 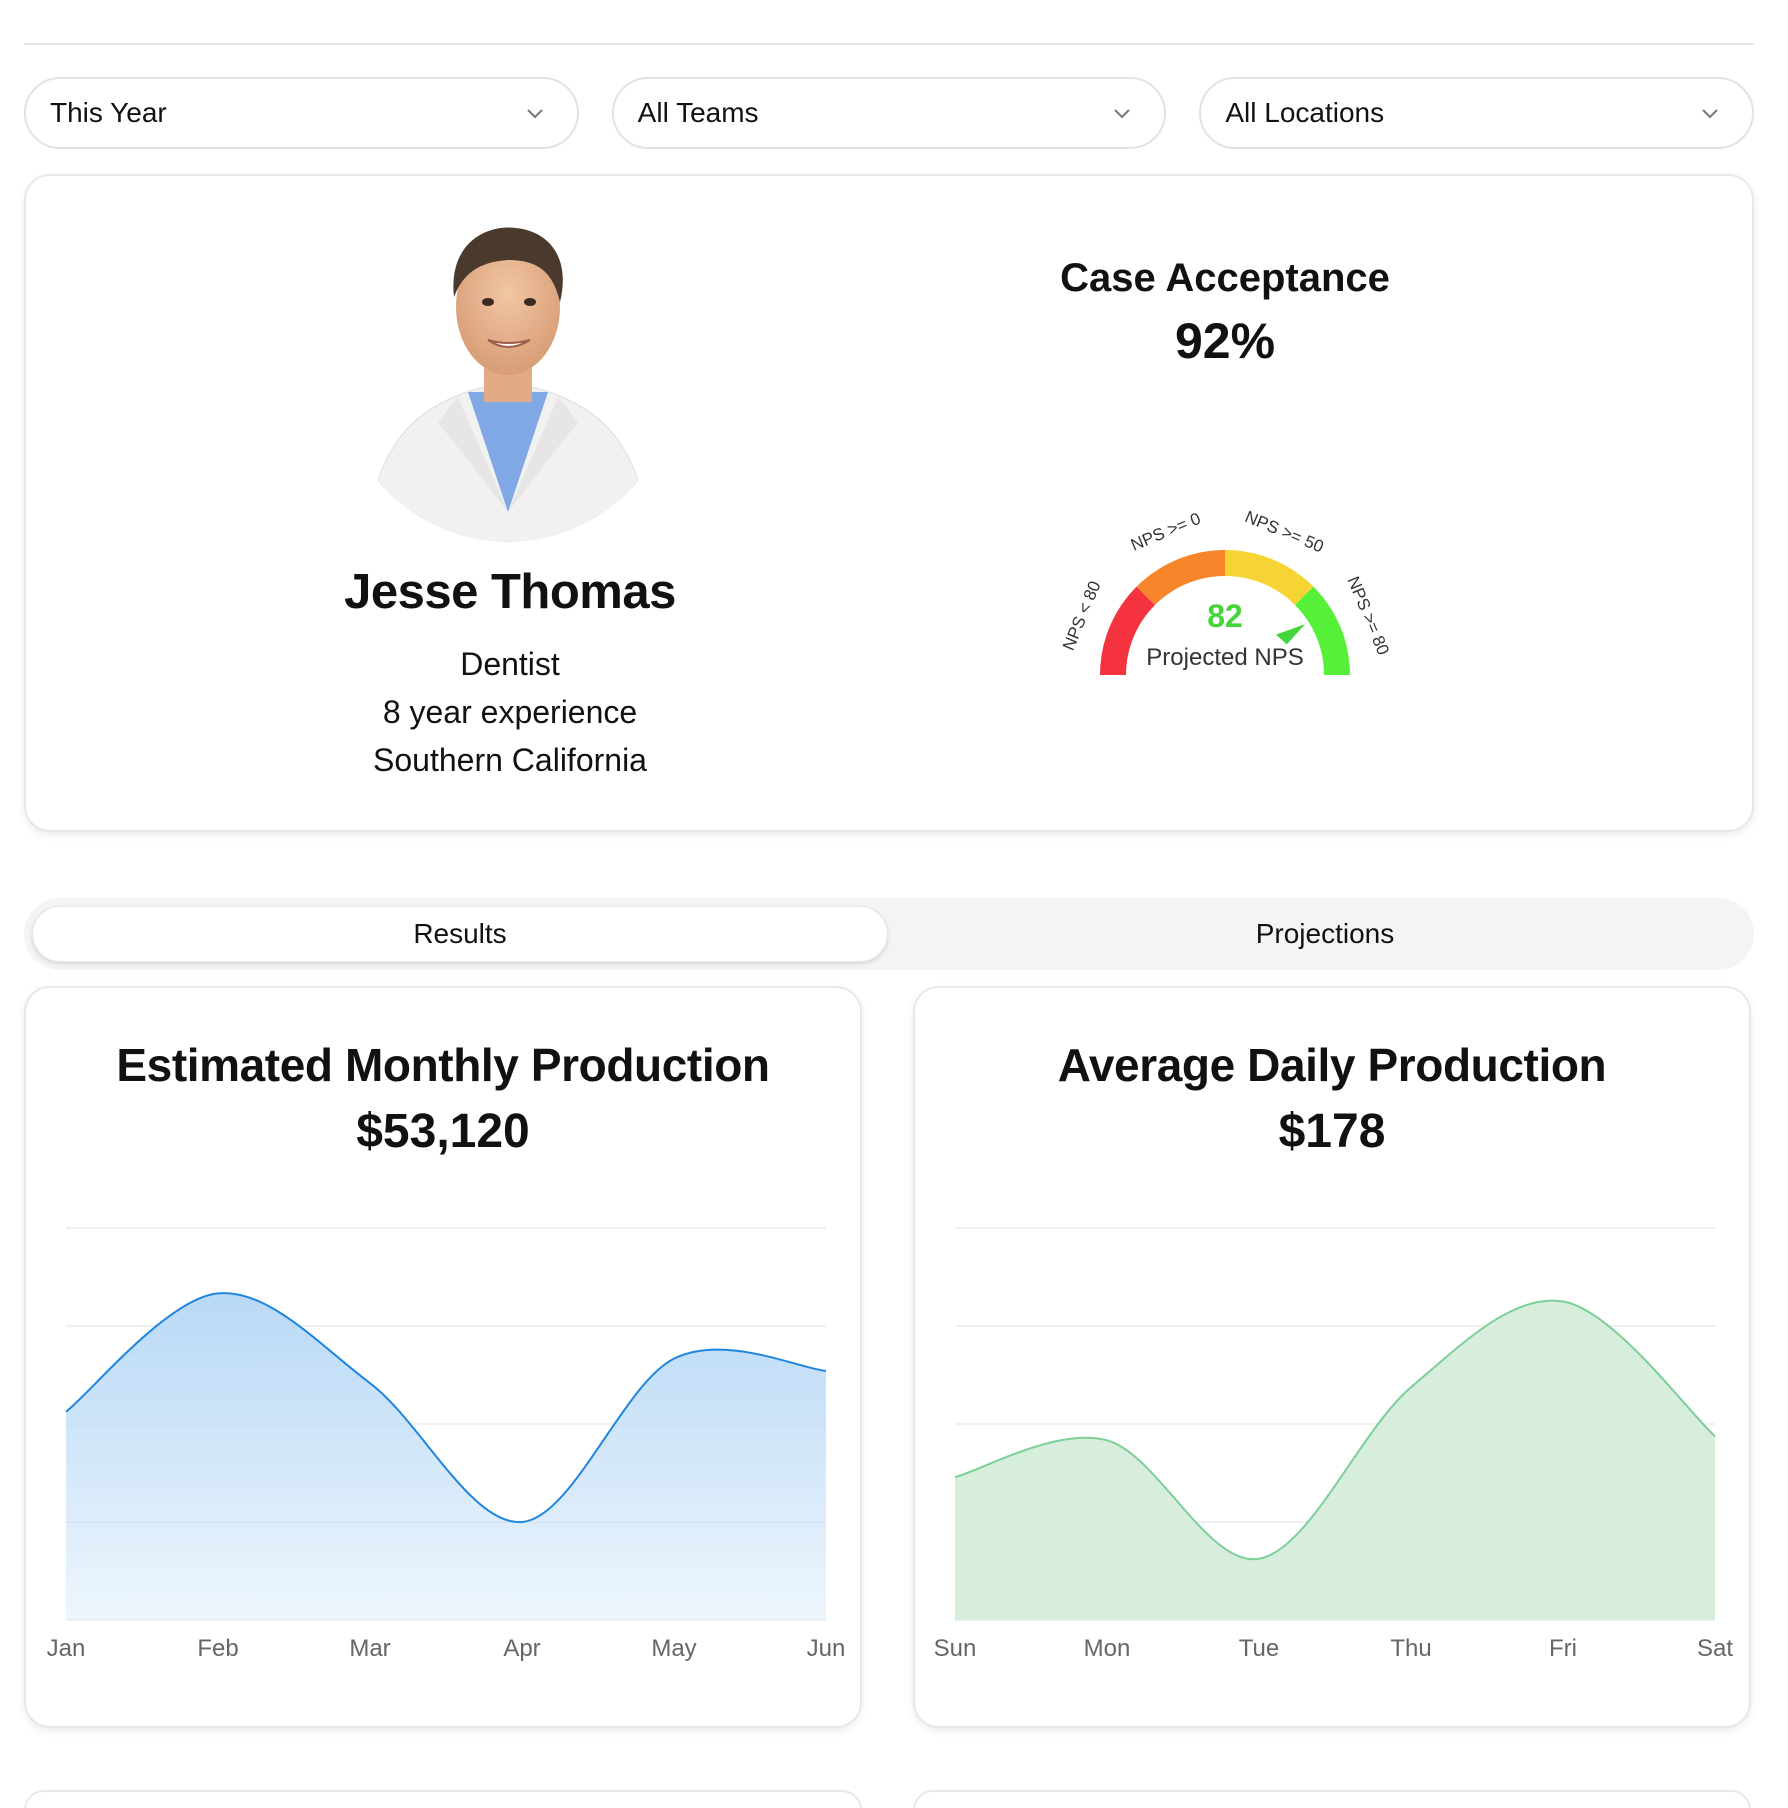 I want to click on avatar, so click(x=508, y=384).